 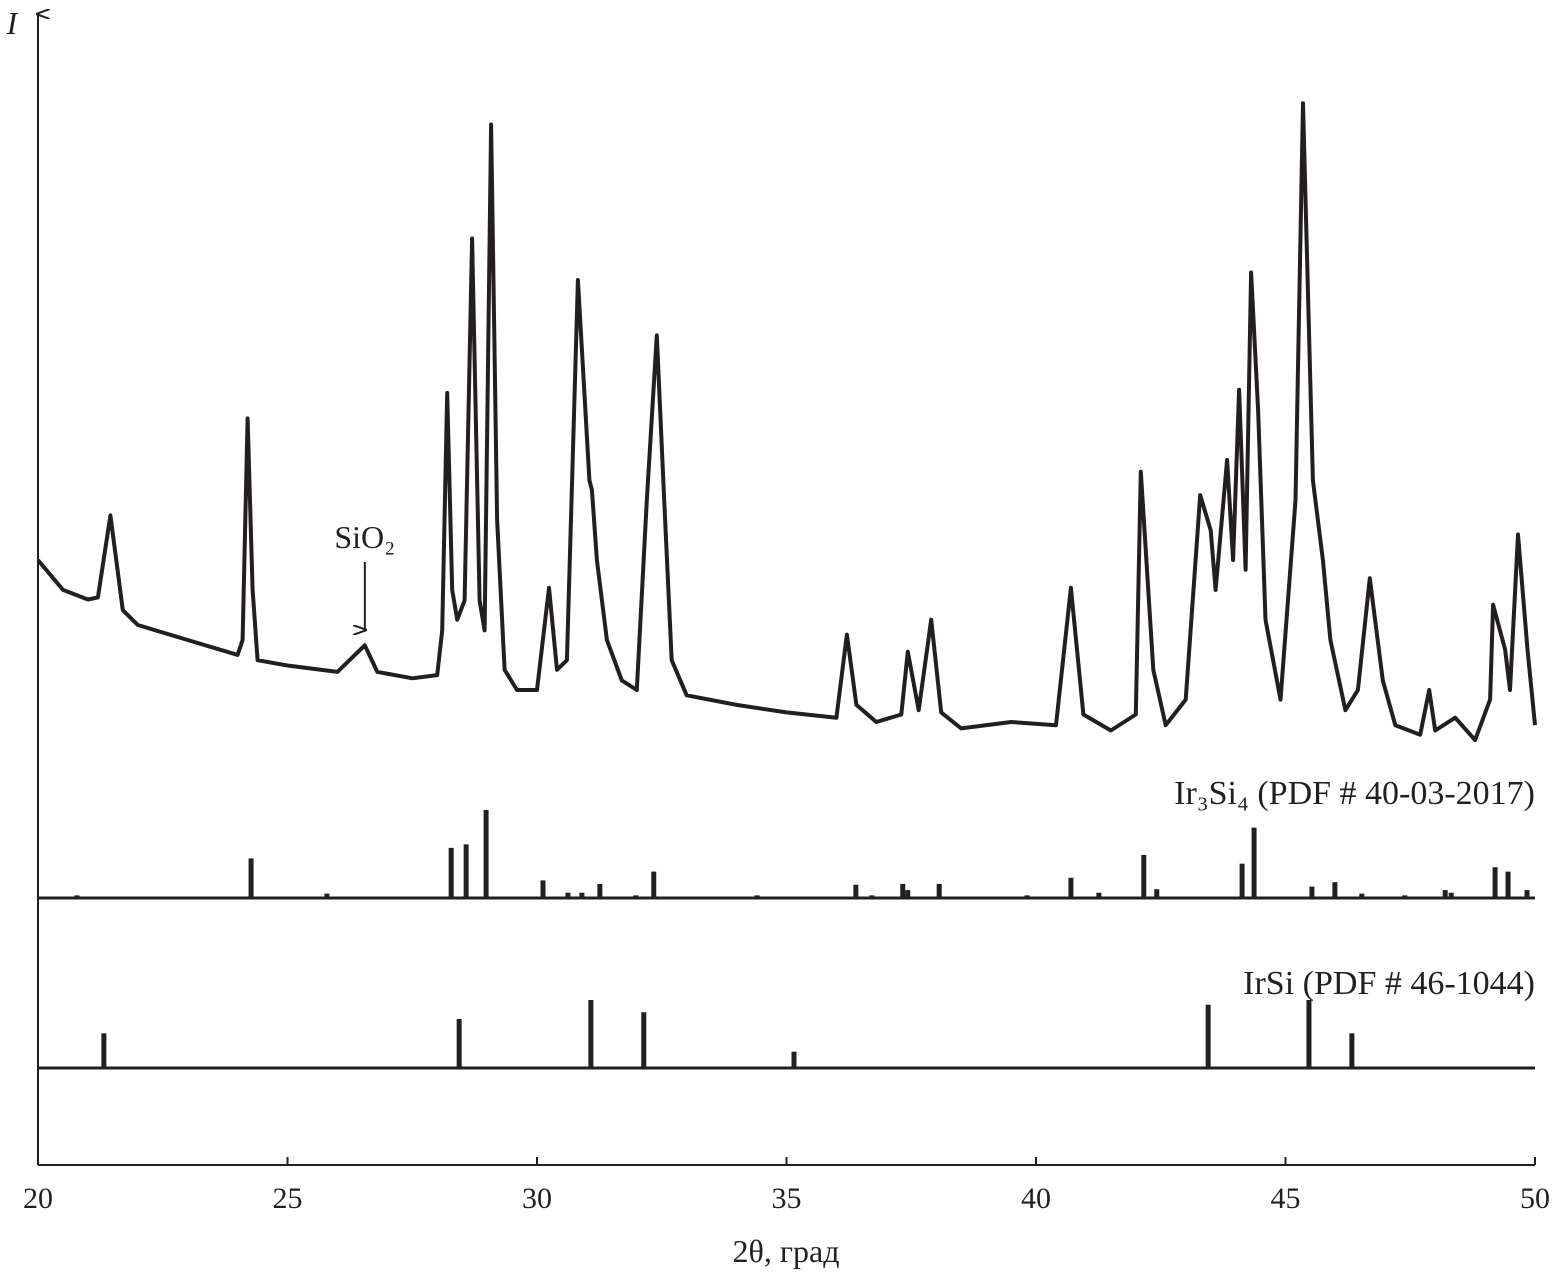 What do you see at coordinates (1286, 1198) in the screenshot?
I see `x-tick-label: 45` at bounding box center [1286, 1198].